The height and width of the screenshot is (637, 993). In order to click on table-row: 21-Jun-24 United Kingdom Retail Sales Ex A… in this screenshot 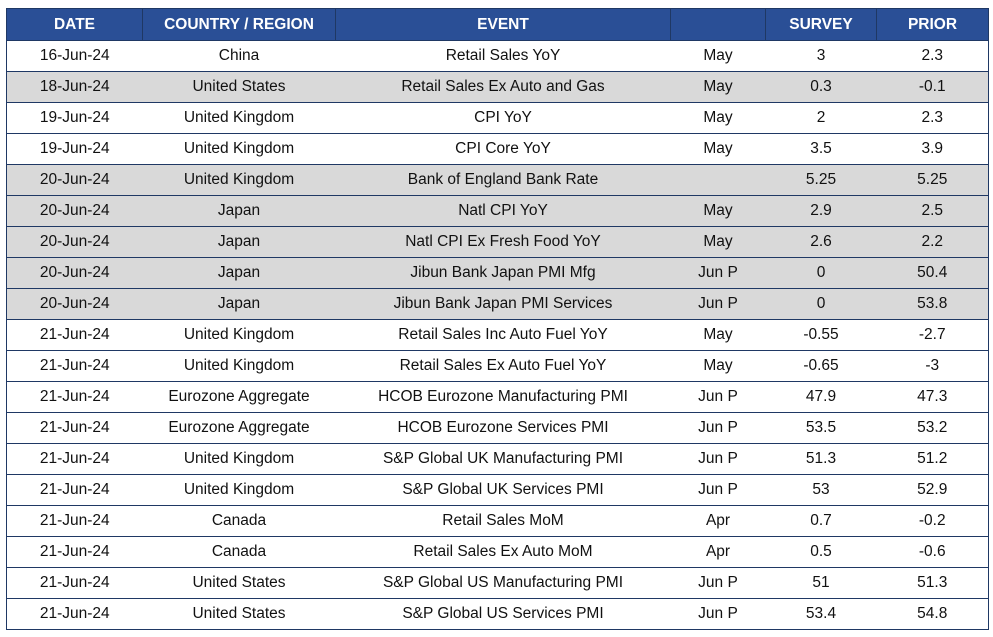, I will do `click(497, 366)`.